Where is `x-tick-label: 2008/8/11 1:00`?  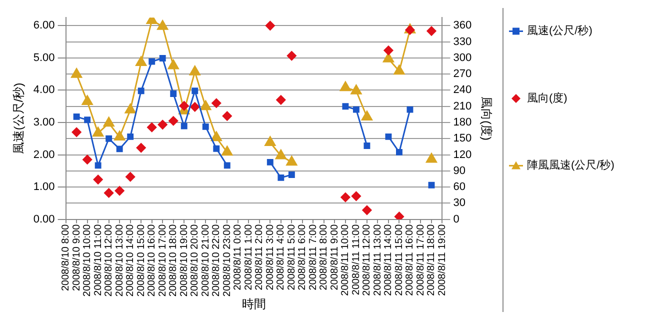
x-tick-label: 2008/8/11 1:00 is located at coordinates (248, 257).